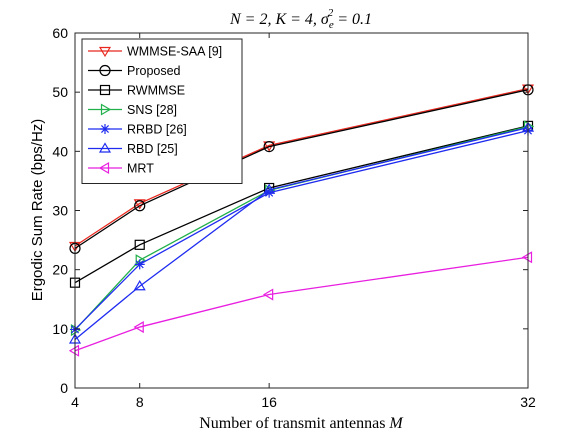 This screenshot has width=581, height=436. I want to click on legend-entry: RRBD [26], so click(137, 130).